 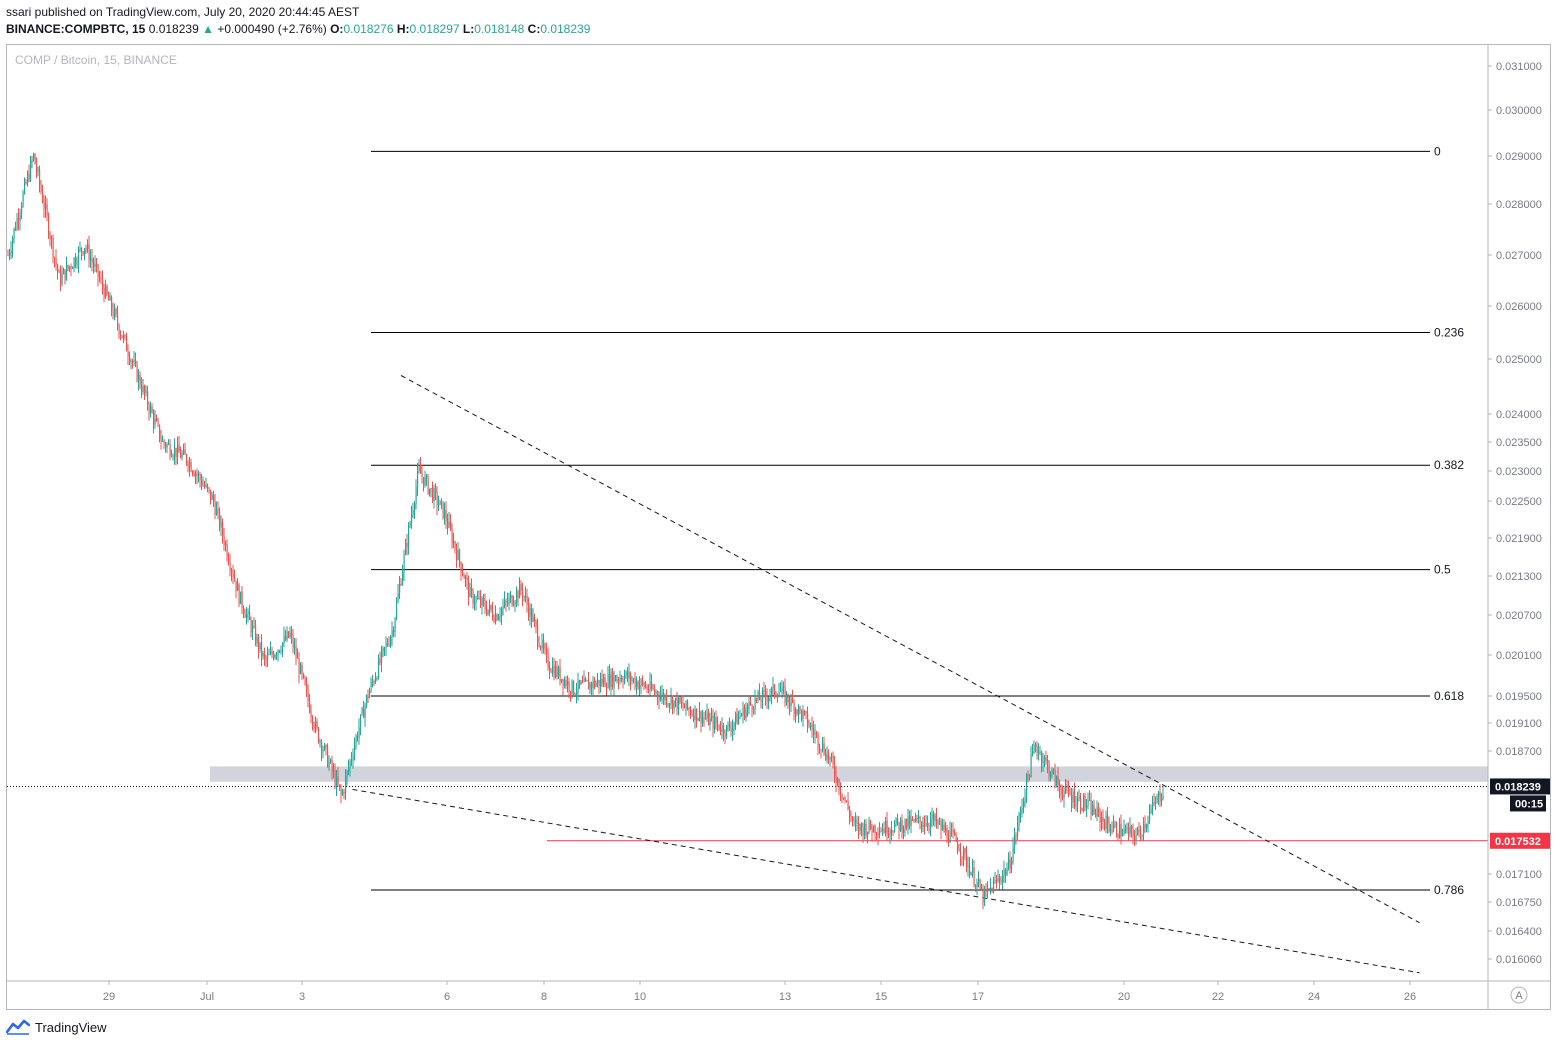 What do you see at coordinates (56, 1027) in the screenshot?
I see `footer-brand: TradingView` at bounding box center [56, 1027].